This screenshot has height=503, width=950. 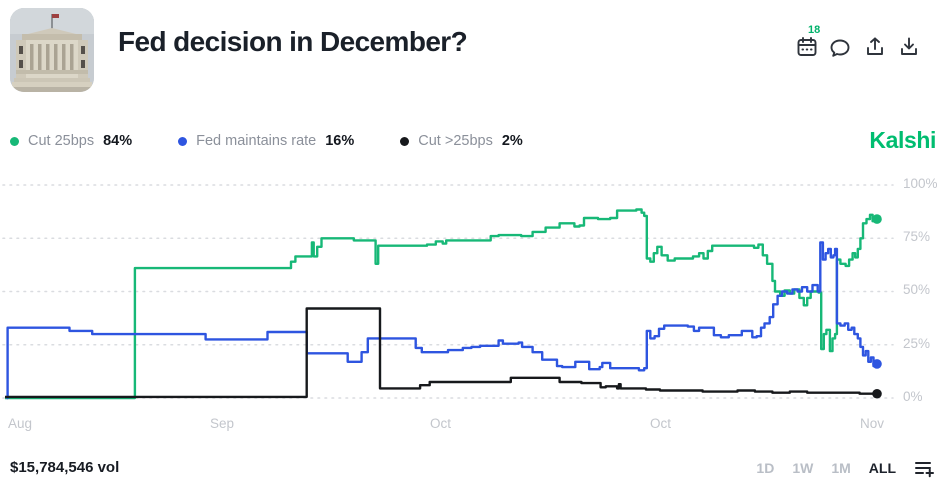 What do you see at coordinates (917, 236) in the screenshot?
I see `y-tick-label: 75%` at bounding box center [917, 236].